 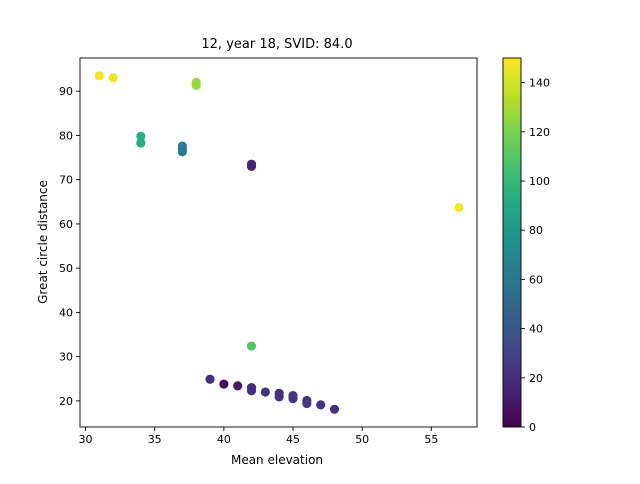 What do you see at coordinates (66, 357) in the screenshot?
I see `y-tick-label: 30` at bounding box center [66, 357].